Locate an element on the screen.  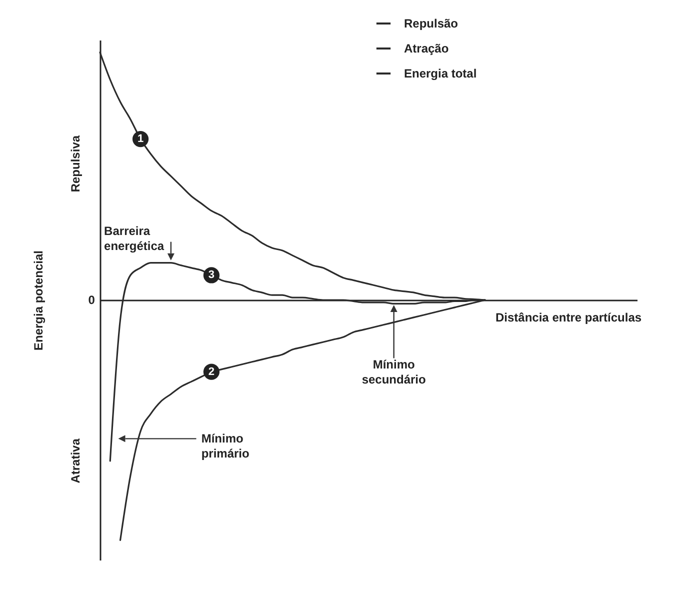
x-axis-title: Distância entre partículas is located at coordinates (569, 317).